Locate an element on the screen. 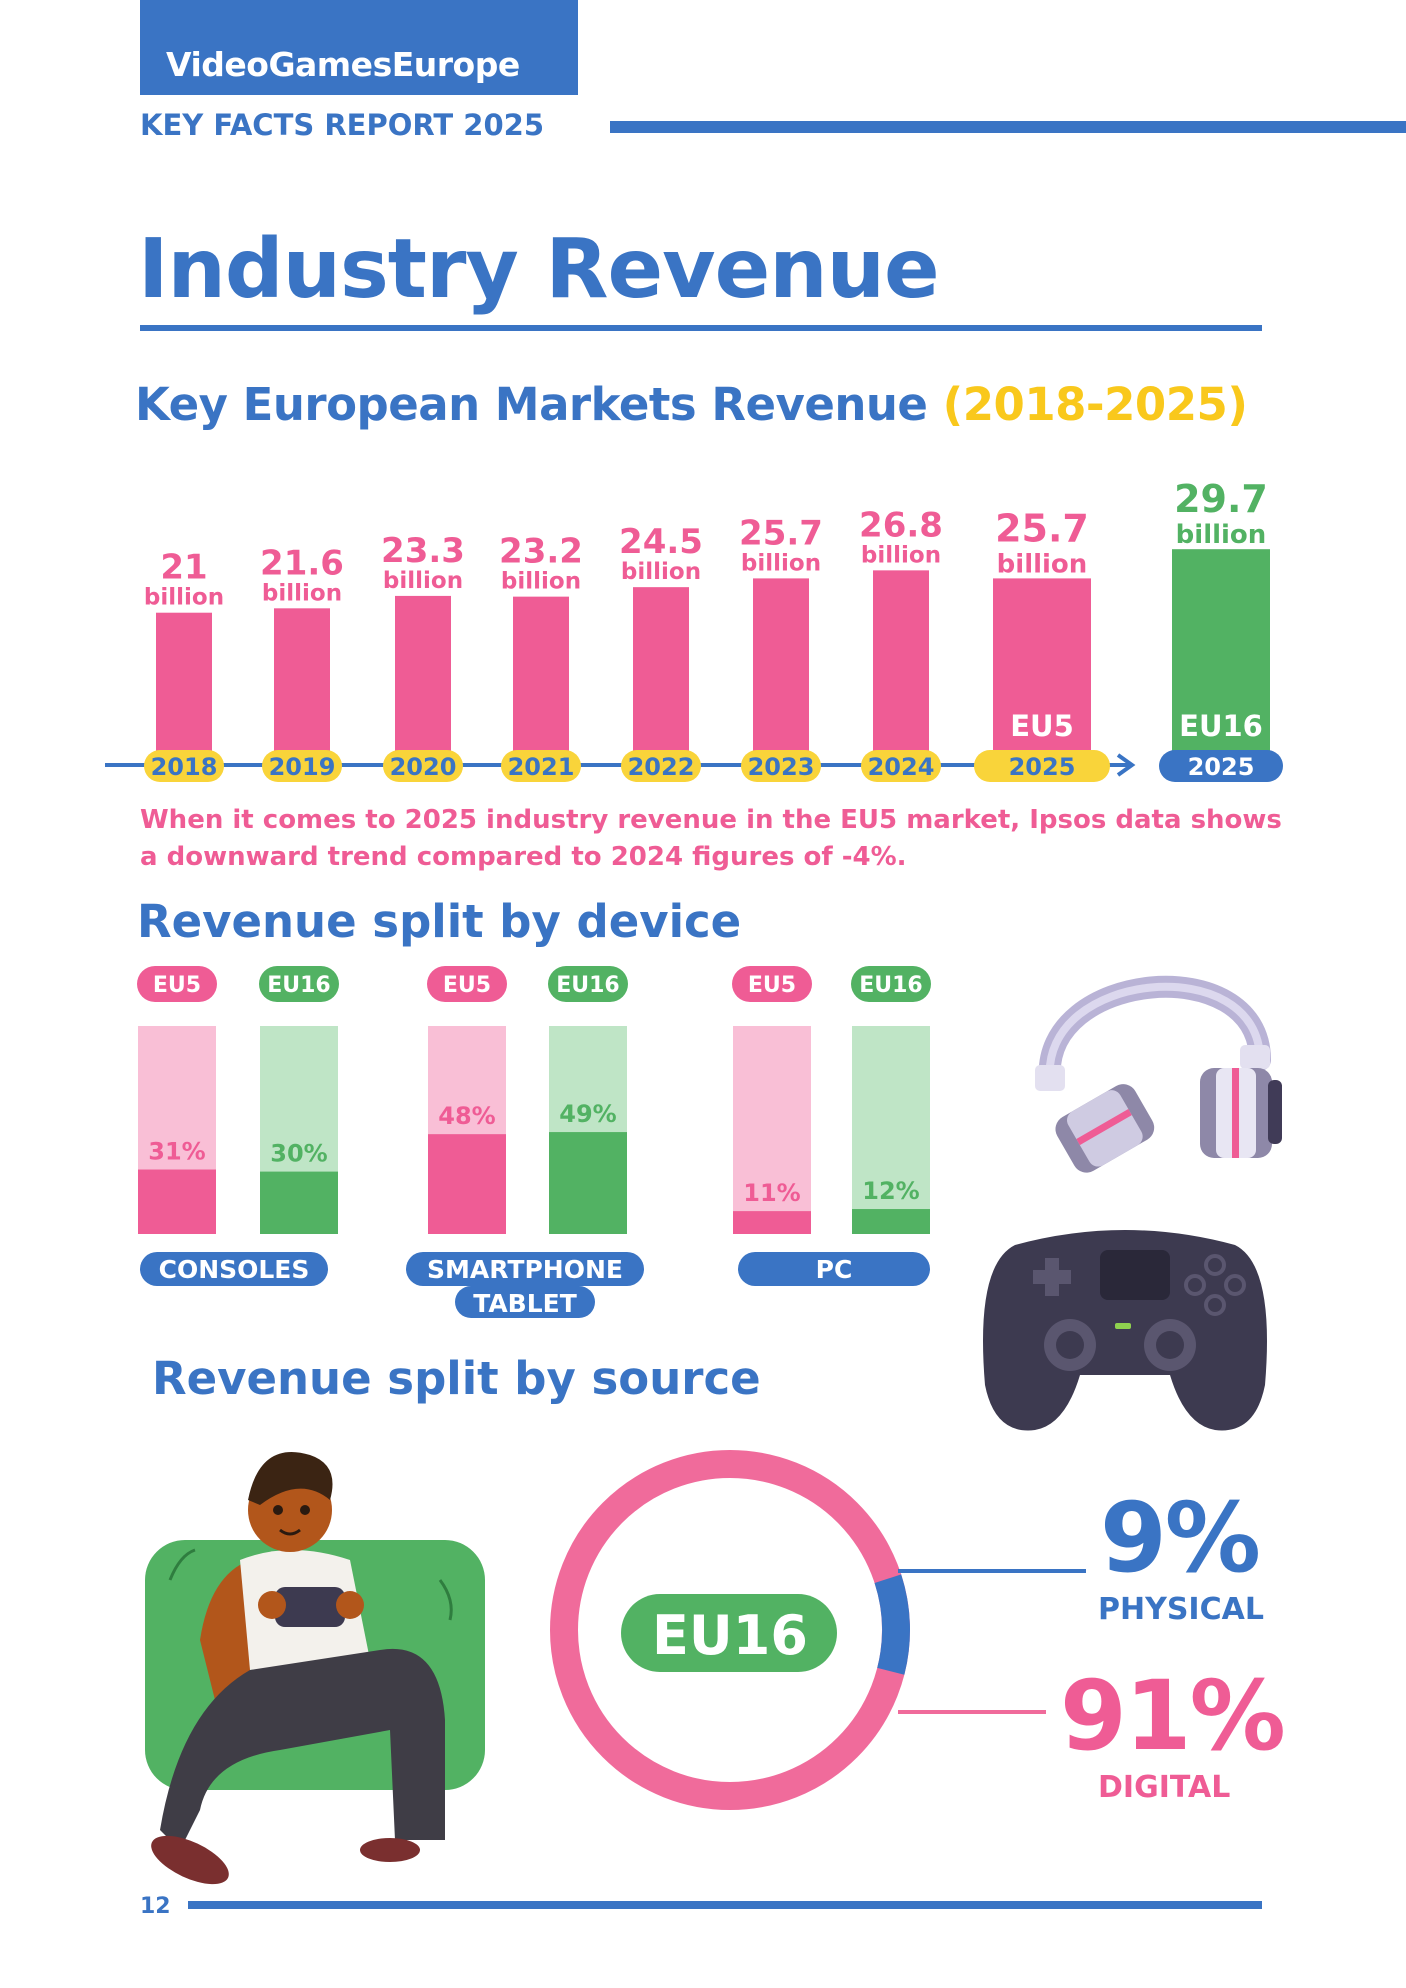 Image resolution: width=1406 pixels, height=1988 pixels. pct-EU16-0: 30% is located at coordinates (298, 1154).